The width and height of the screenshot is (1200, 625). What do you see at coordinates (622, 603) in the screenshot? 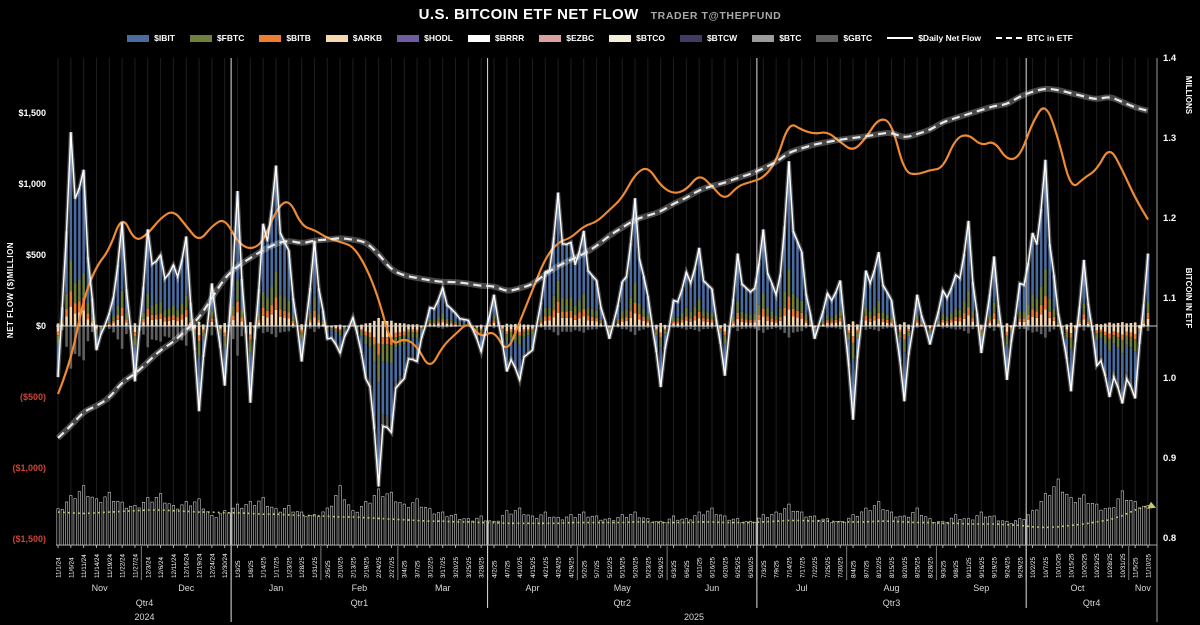
I see `quarter-label: Qtr2` at bounding box center [622, 603].